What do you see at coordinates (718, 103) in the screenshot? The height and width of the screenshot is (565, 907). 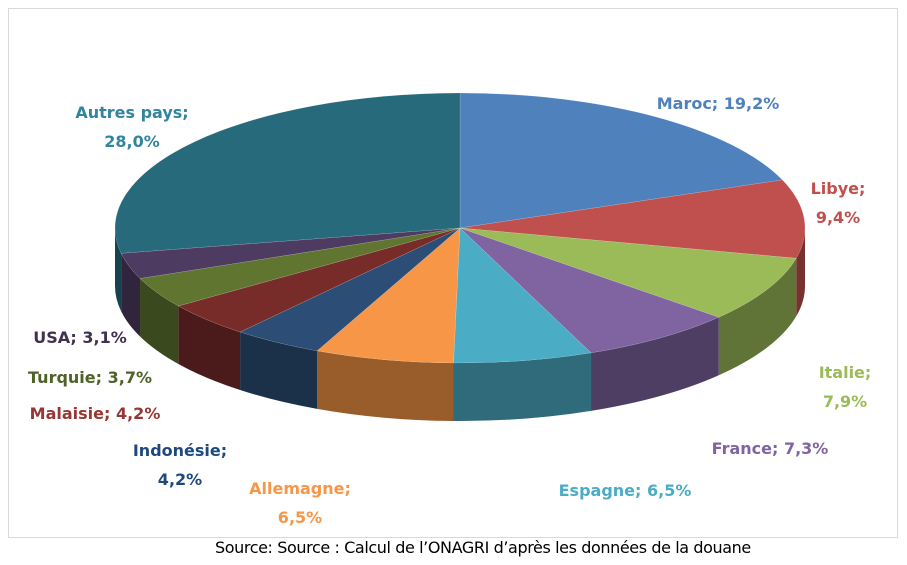 I see `data-label: Maroc; 19,2%` at bounding box center [718, 103].